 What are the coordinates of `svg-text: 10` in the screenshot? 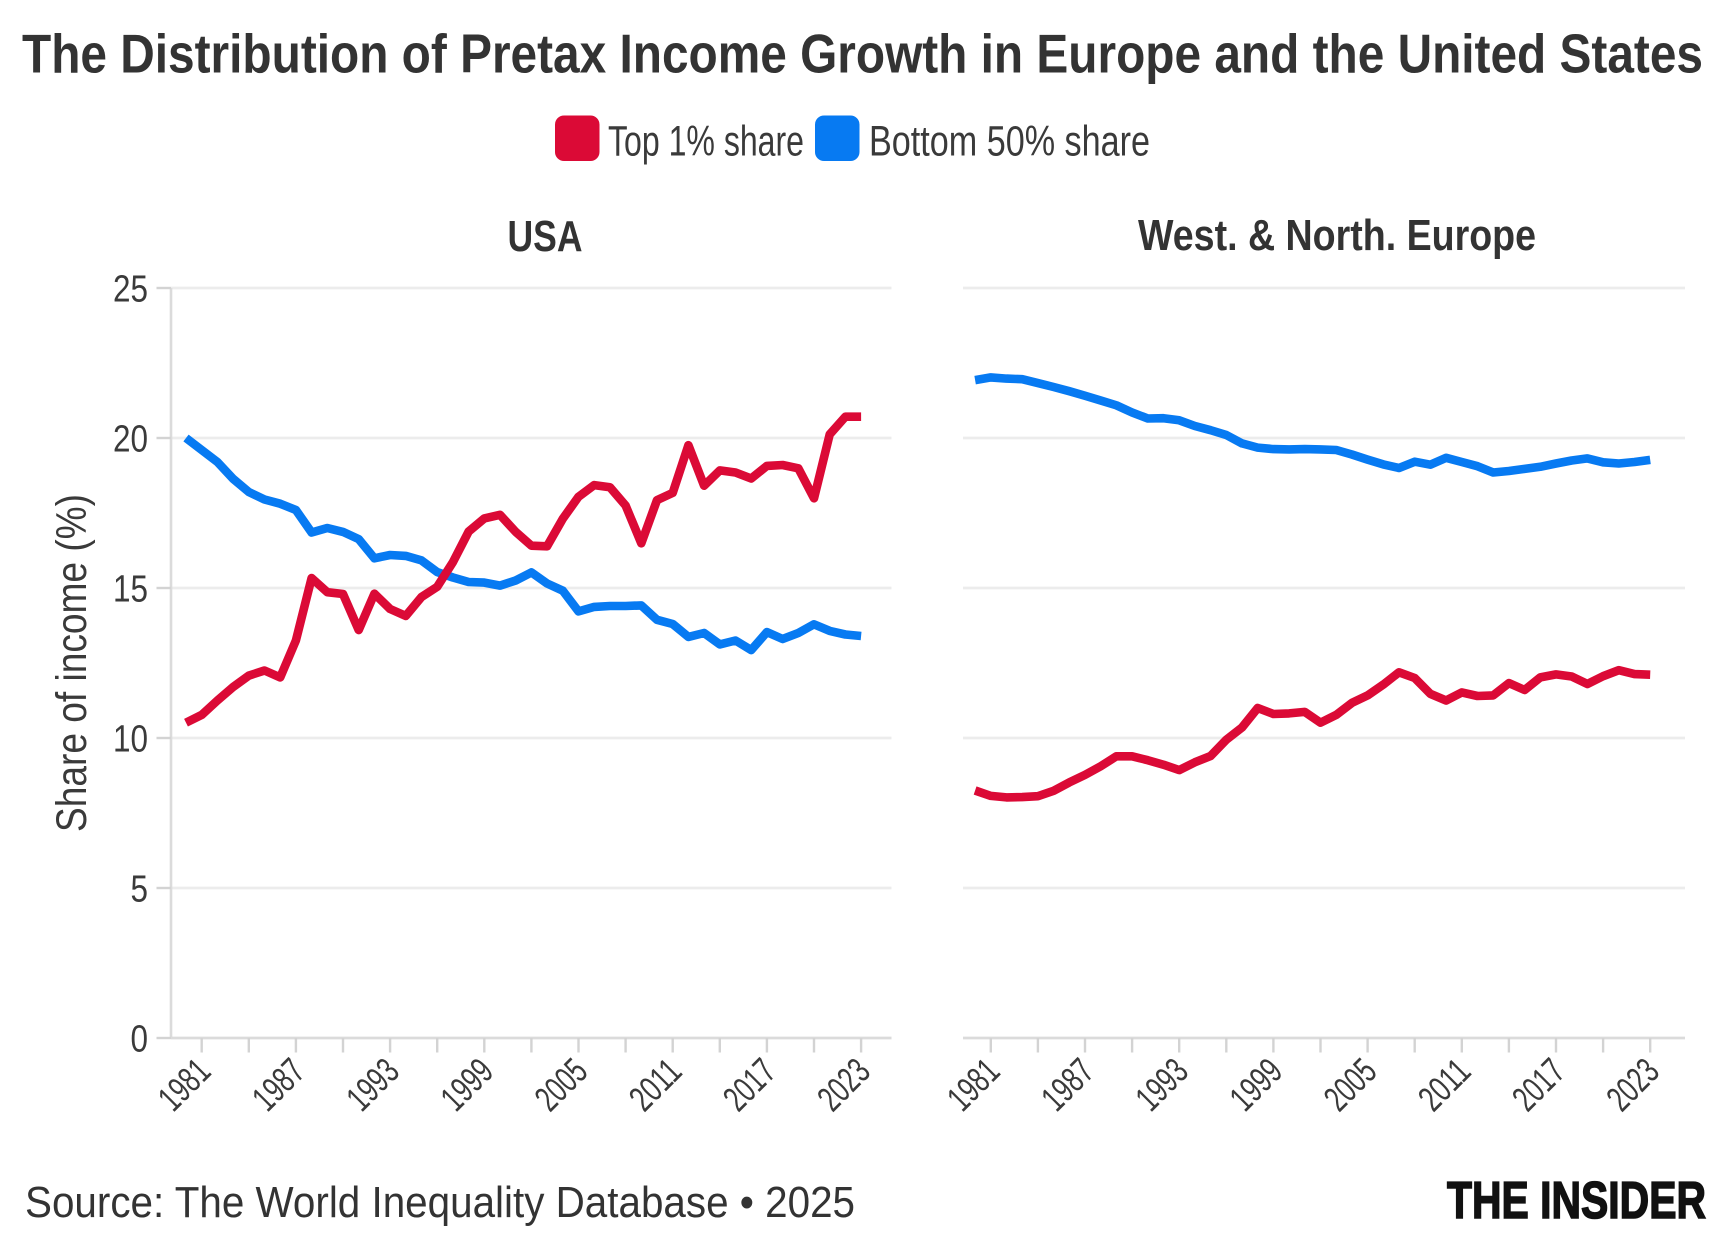 It's located at (130, 740).